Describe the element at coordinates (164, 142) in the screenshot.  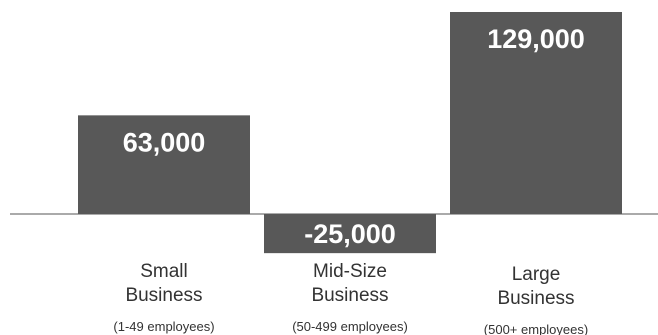
I see `bar-value-label-0: 63,000` at that location.